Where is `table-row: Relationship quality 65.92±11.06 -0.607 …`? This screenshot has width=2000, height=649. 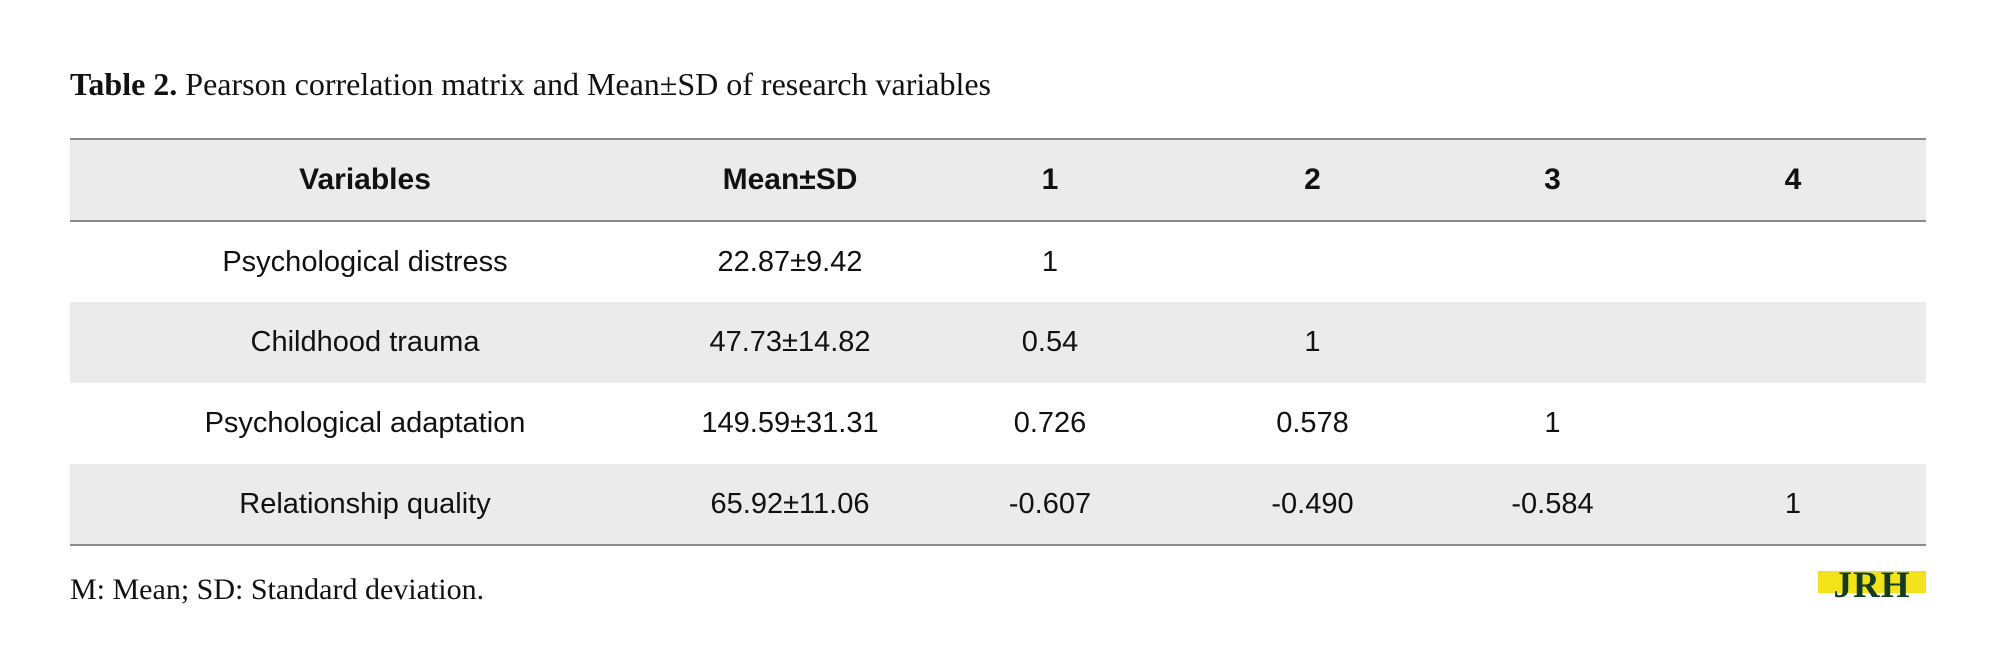 table-row: Relationship quality 65.92±11.06 -0.607 … is located at coordinates (998, 505).